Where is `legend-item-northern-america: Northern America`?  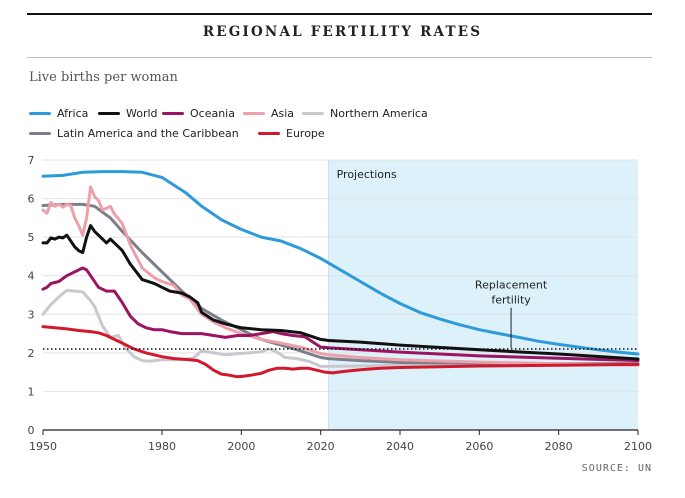
legend-item-northern-america: Northern America is located at coordinates (365, 113).